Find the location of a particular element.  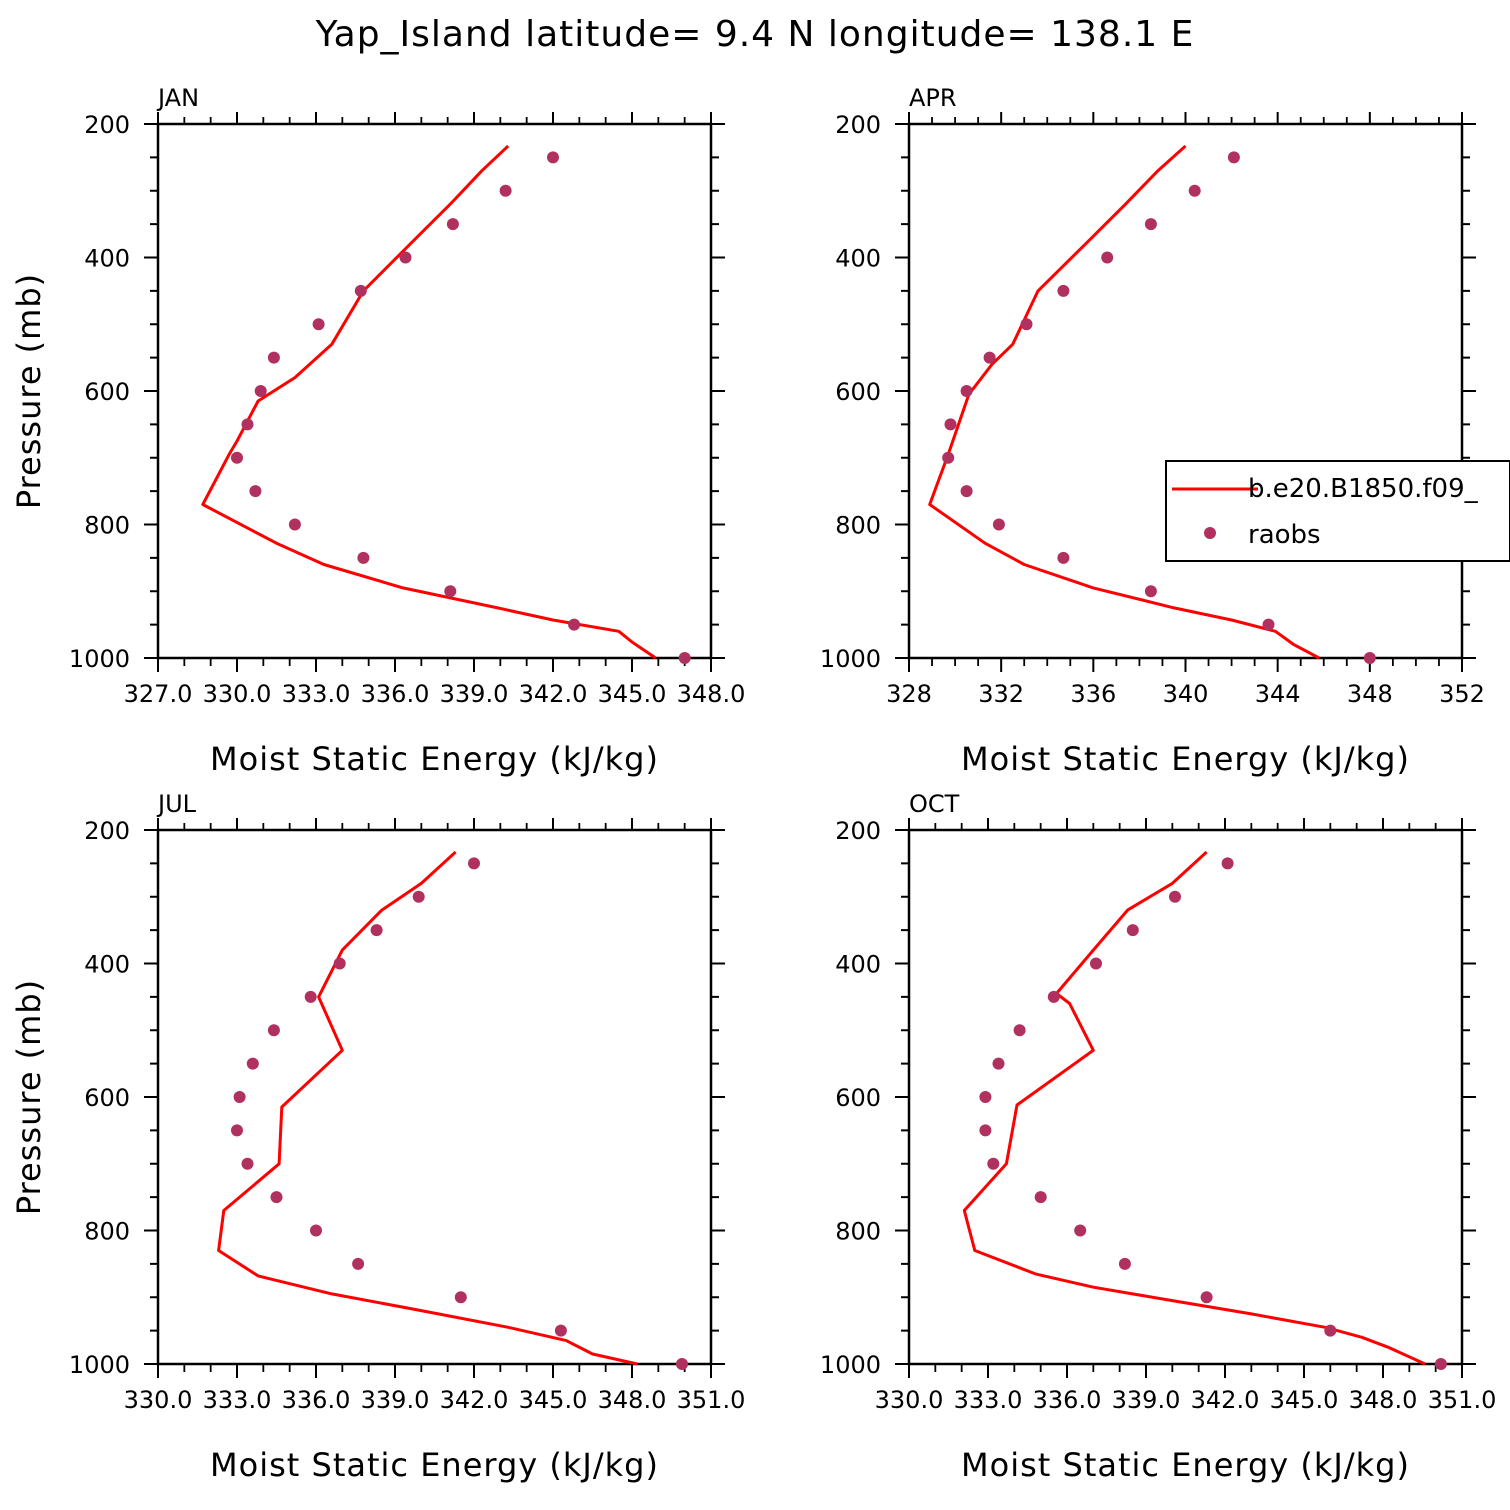

x-tick-label: 351.0 is located at coordinates (1462, 1400).